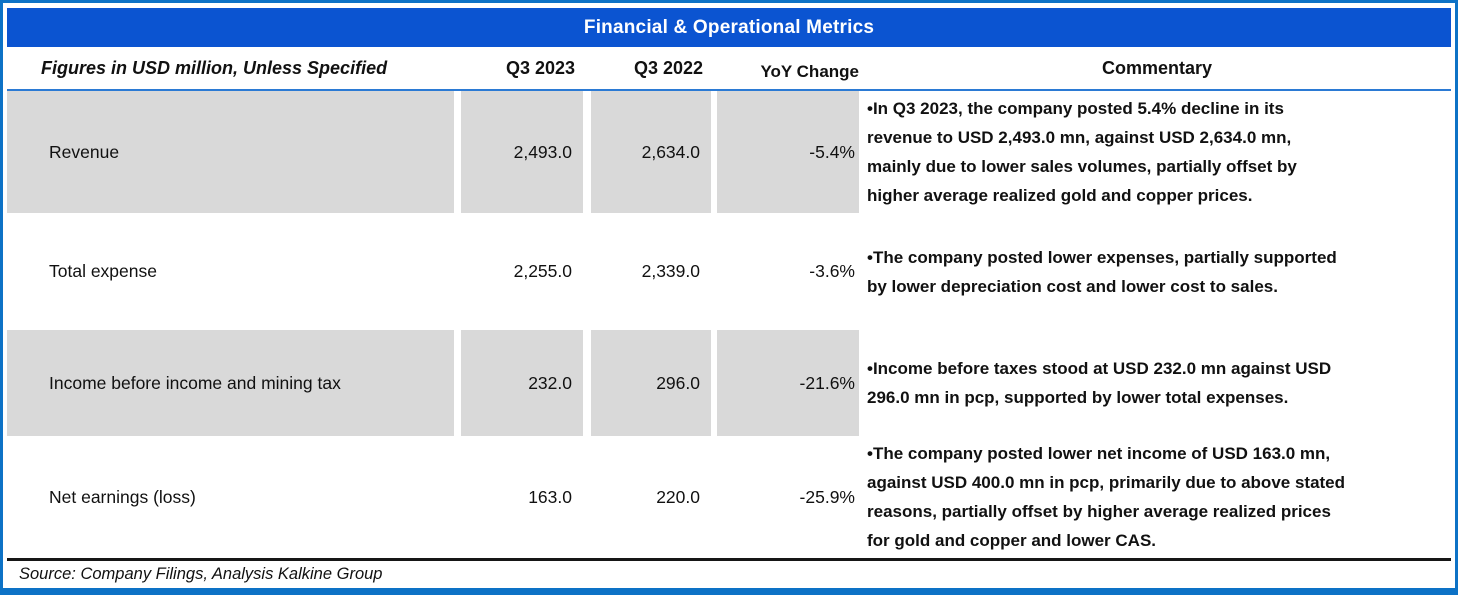 This screenshot has width=1458, height=595. I want to click on metric-label: Total expense, so click(103, 271).